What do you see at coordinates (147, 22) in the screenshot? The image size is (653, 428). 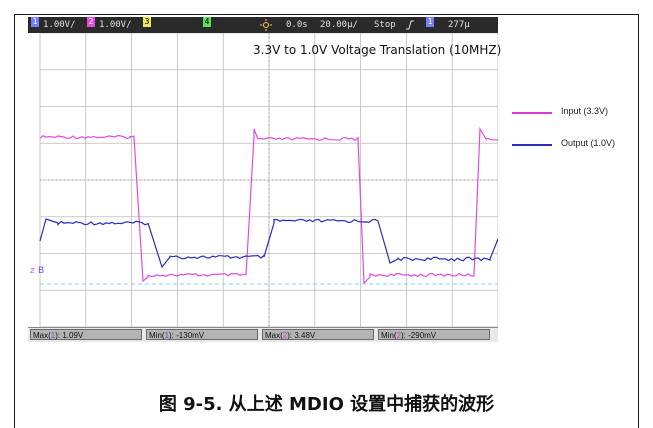 I see `ch3-number: 3` at bounding box center [147, 22].